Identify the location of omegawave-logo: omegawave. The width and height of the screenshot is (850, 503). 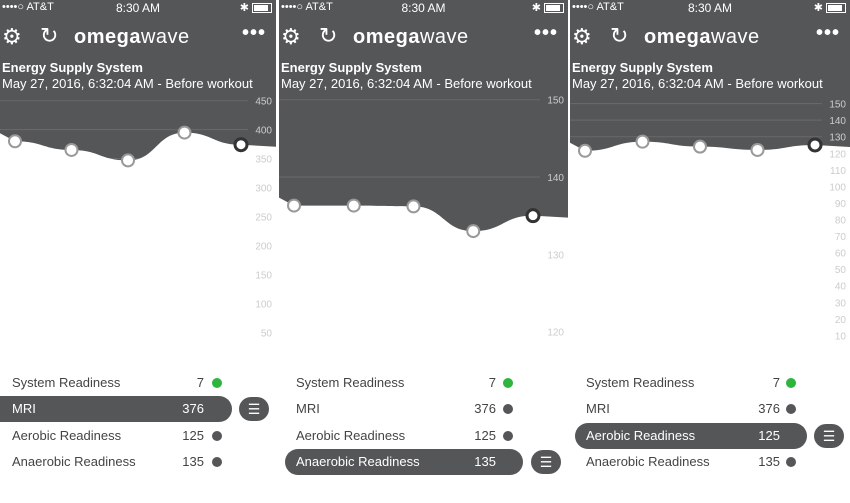
(411, 37).